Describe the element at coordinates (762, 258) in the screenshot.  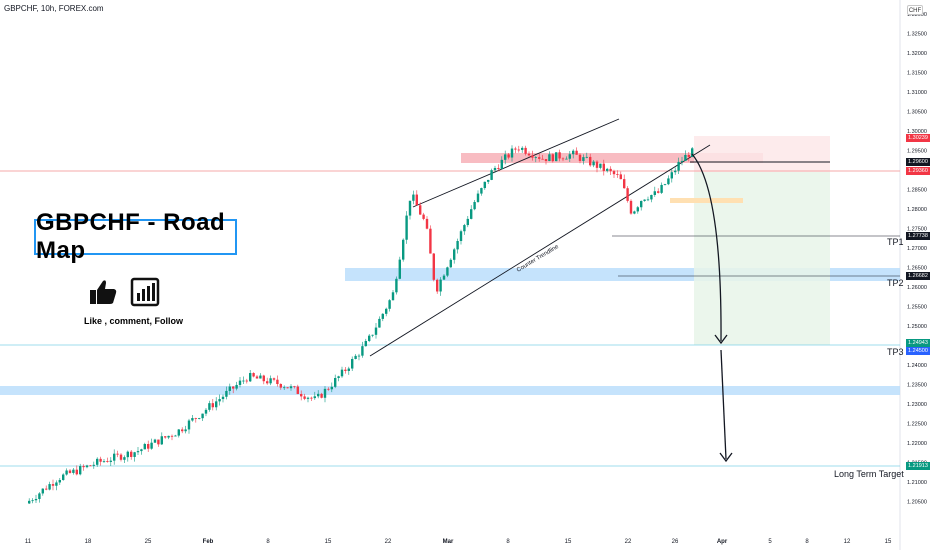
I see `take-profit-box` at that location.